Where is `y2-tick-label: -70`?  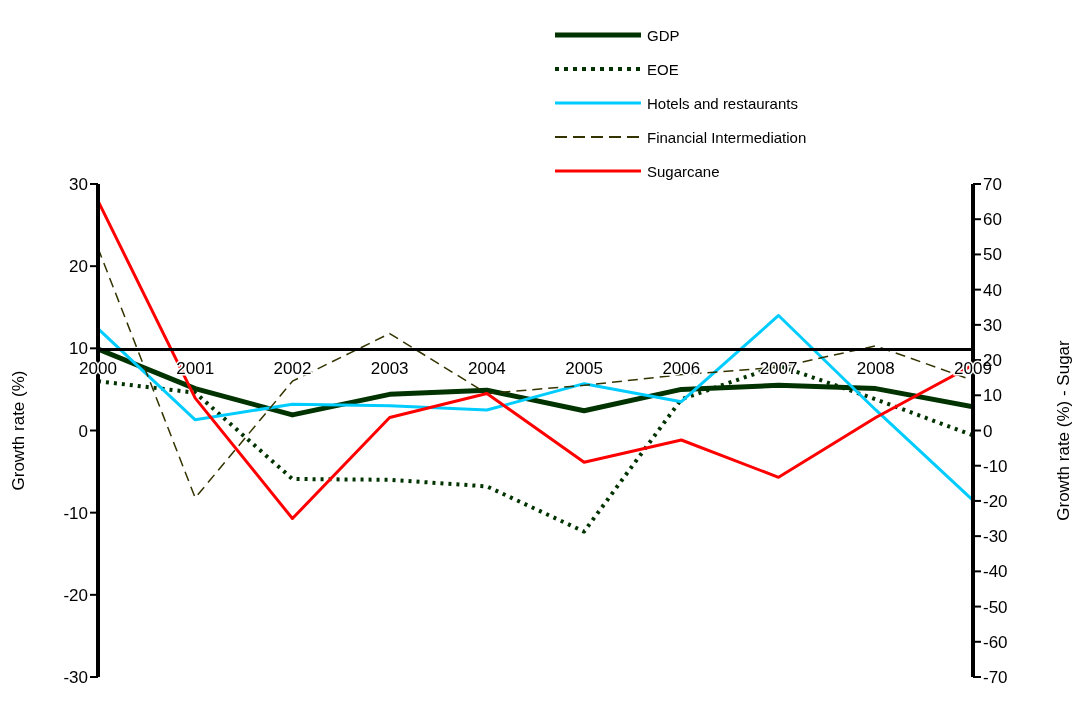 y2-tick-label: -70 is located at coordinates (995, 678).